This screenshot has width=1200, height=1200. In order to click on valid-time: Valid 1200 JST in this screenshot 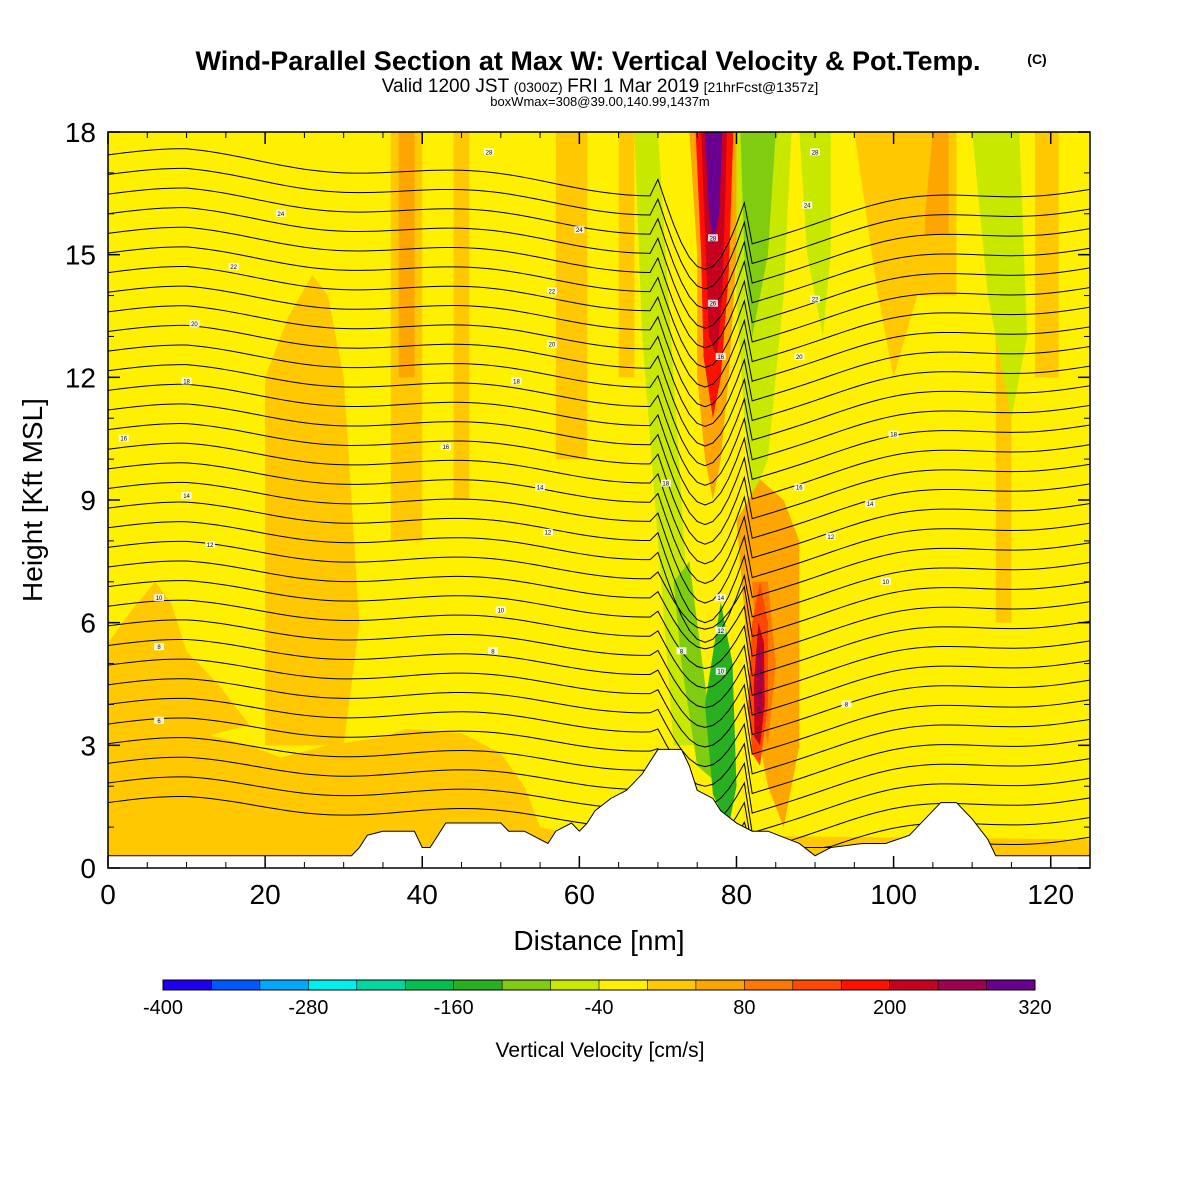, I will do `click(446, 86)`.